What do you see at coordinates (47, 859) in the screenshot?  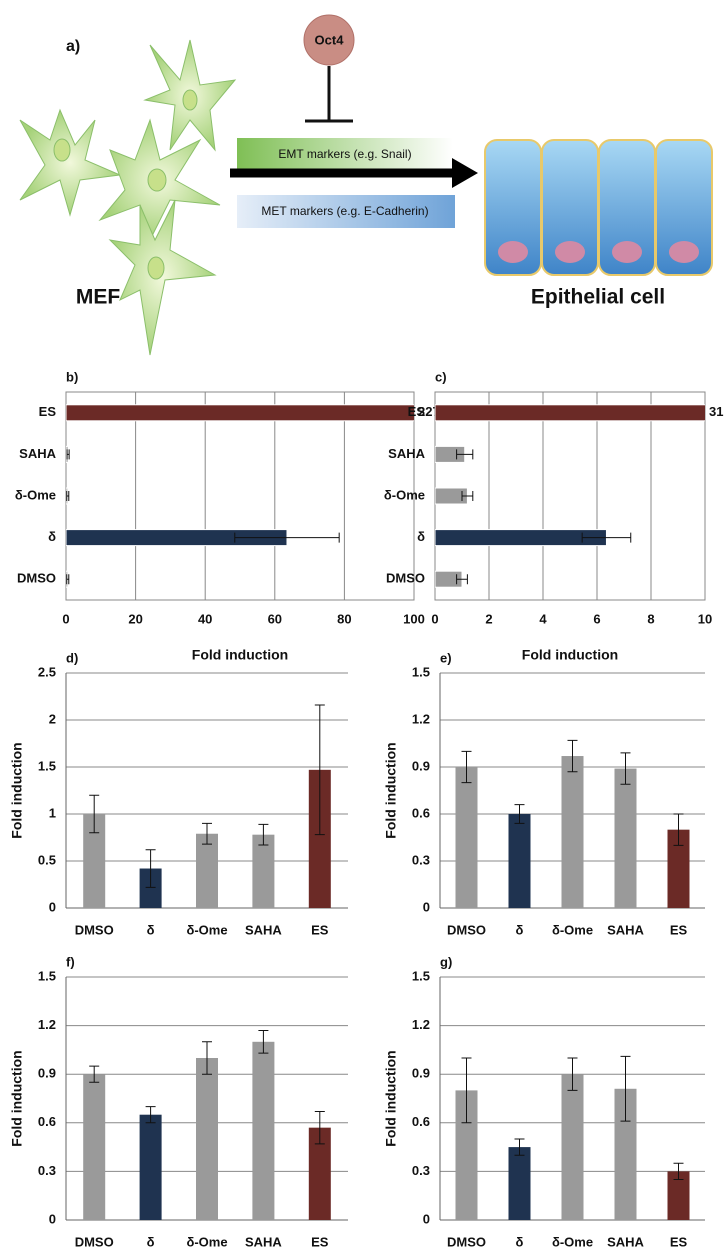 I see `y-tick-label: 0.5` at bounding box center [47, 859].